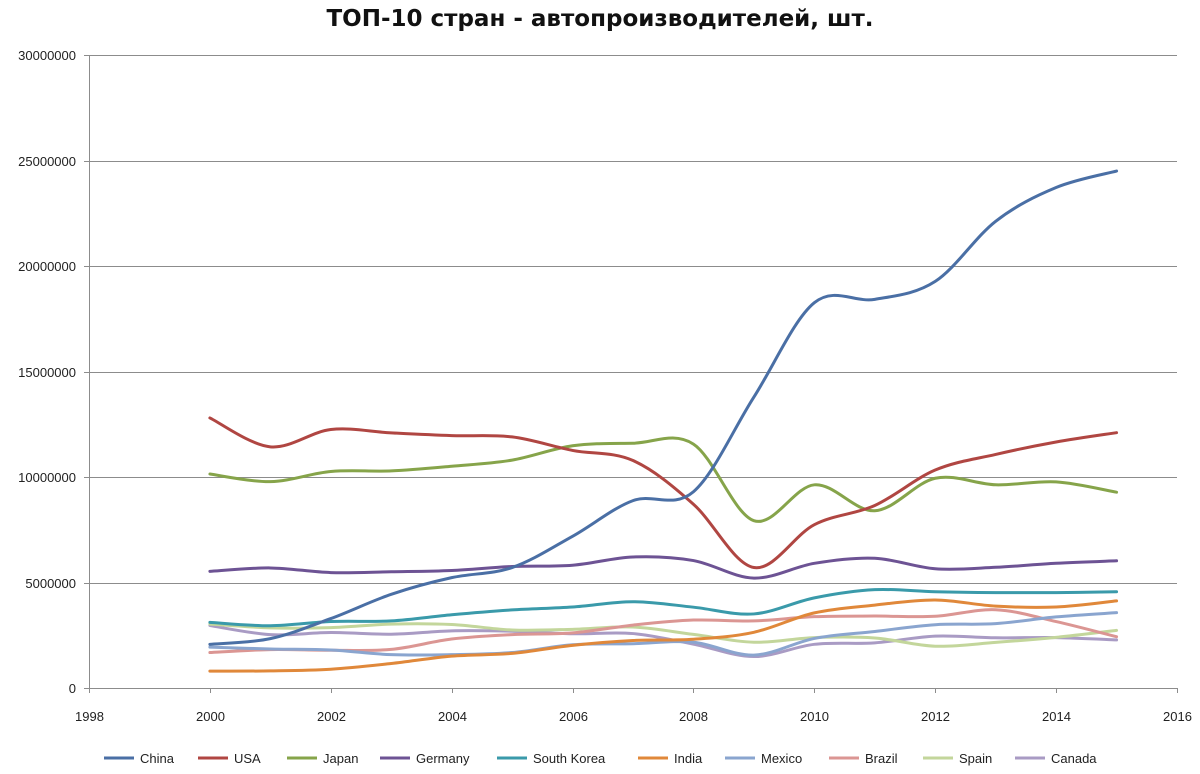 Image resolution: width=1200 pixels, height=774 pixels. Describe the element at coordinates (47, 266) in the screenshot. I see `y-tick-label: 20000000` at that location.